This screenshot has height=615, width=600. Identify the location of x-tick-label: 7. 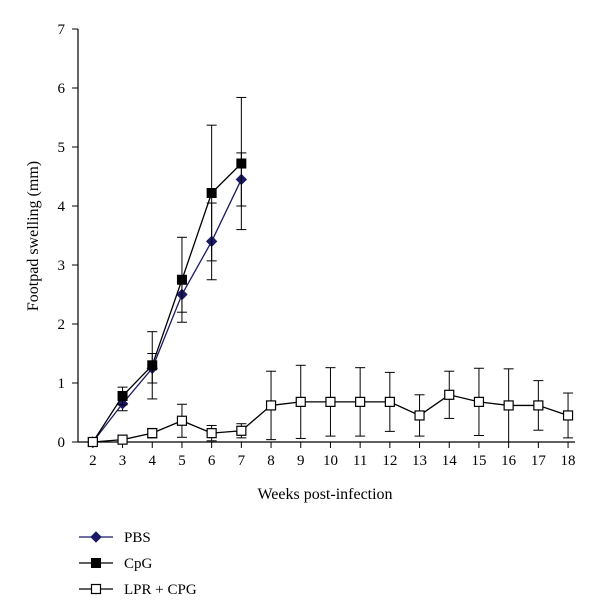
(242, 461).